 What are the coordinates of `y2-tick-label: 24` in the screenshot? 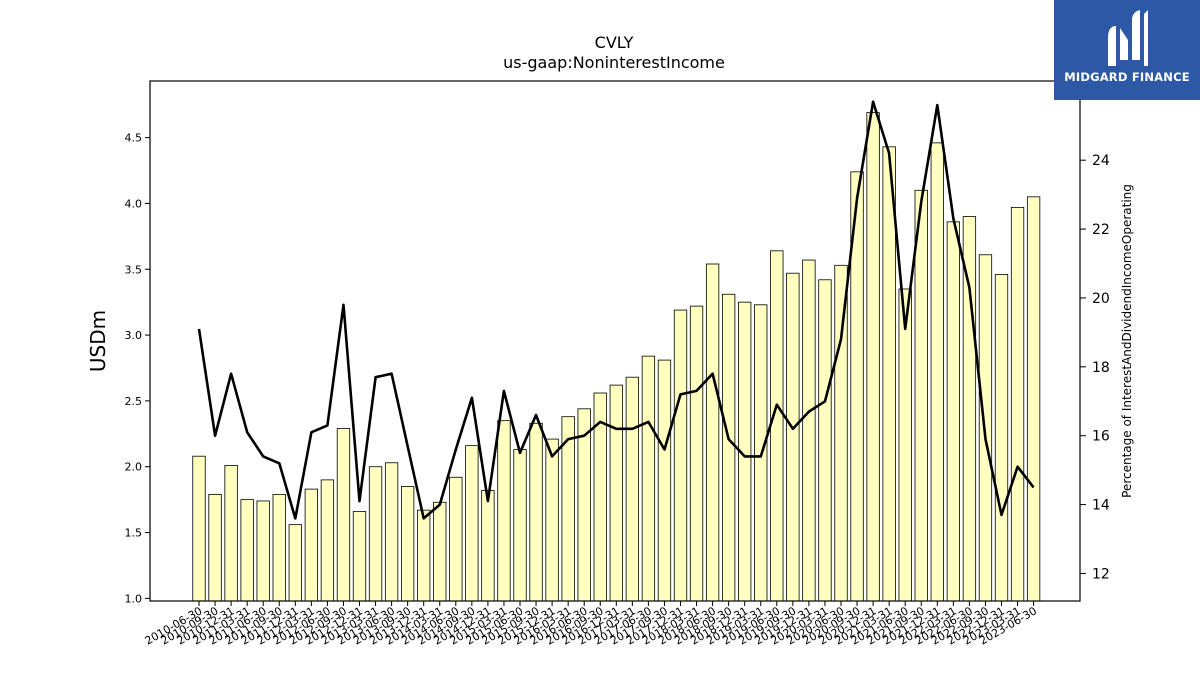 It's located at (1101, 161).